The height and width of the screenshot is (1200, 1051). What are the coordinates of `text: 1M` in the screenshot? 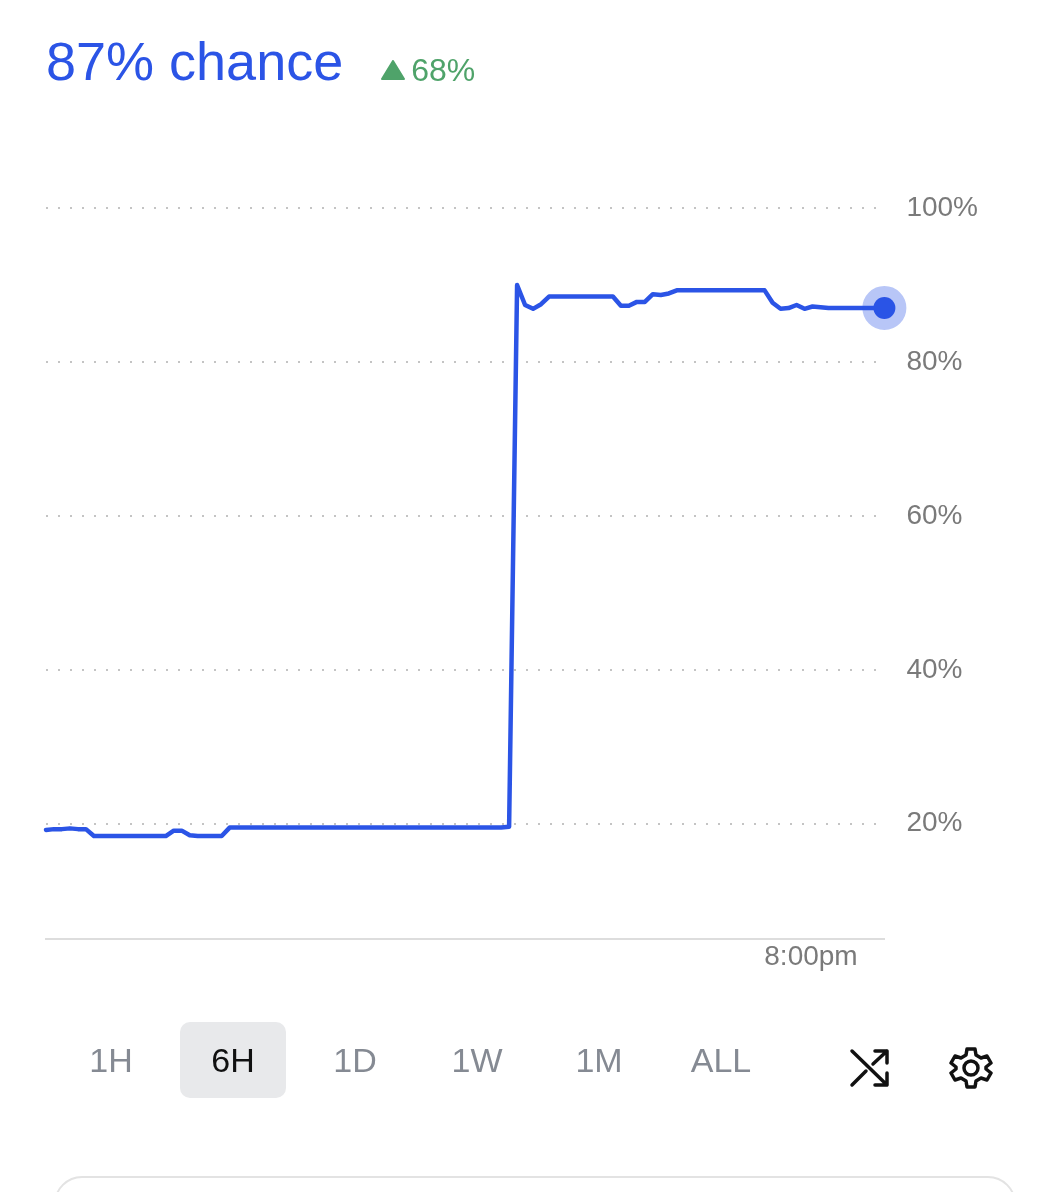 It's located at (599, 1060).